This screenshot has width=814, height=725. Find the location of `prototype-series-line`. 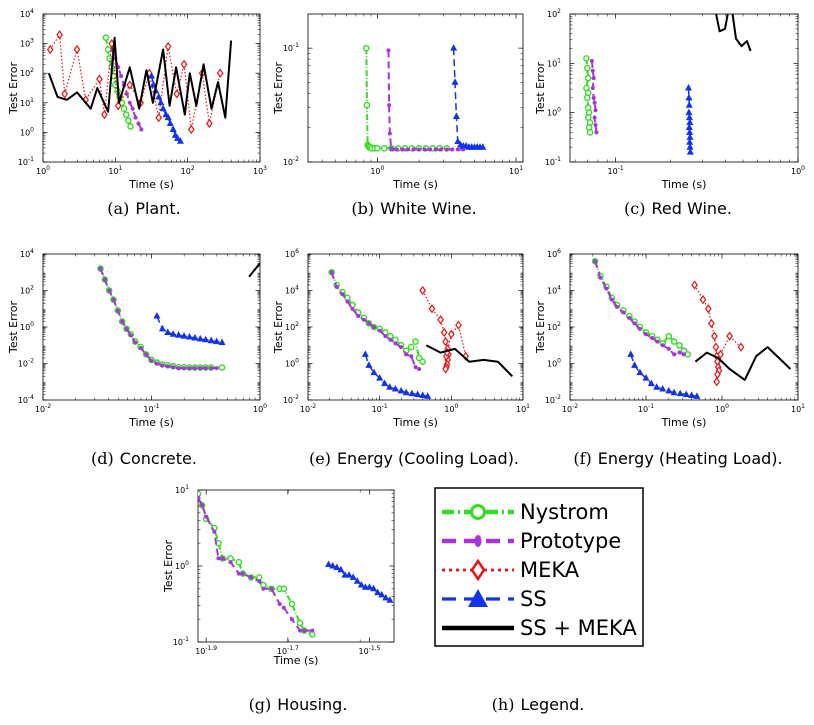

prototype-series-line is located at coordinates (639, 308).